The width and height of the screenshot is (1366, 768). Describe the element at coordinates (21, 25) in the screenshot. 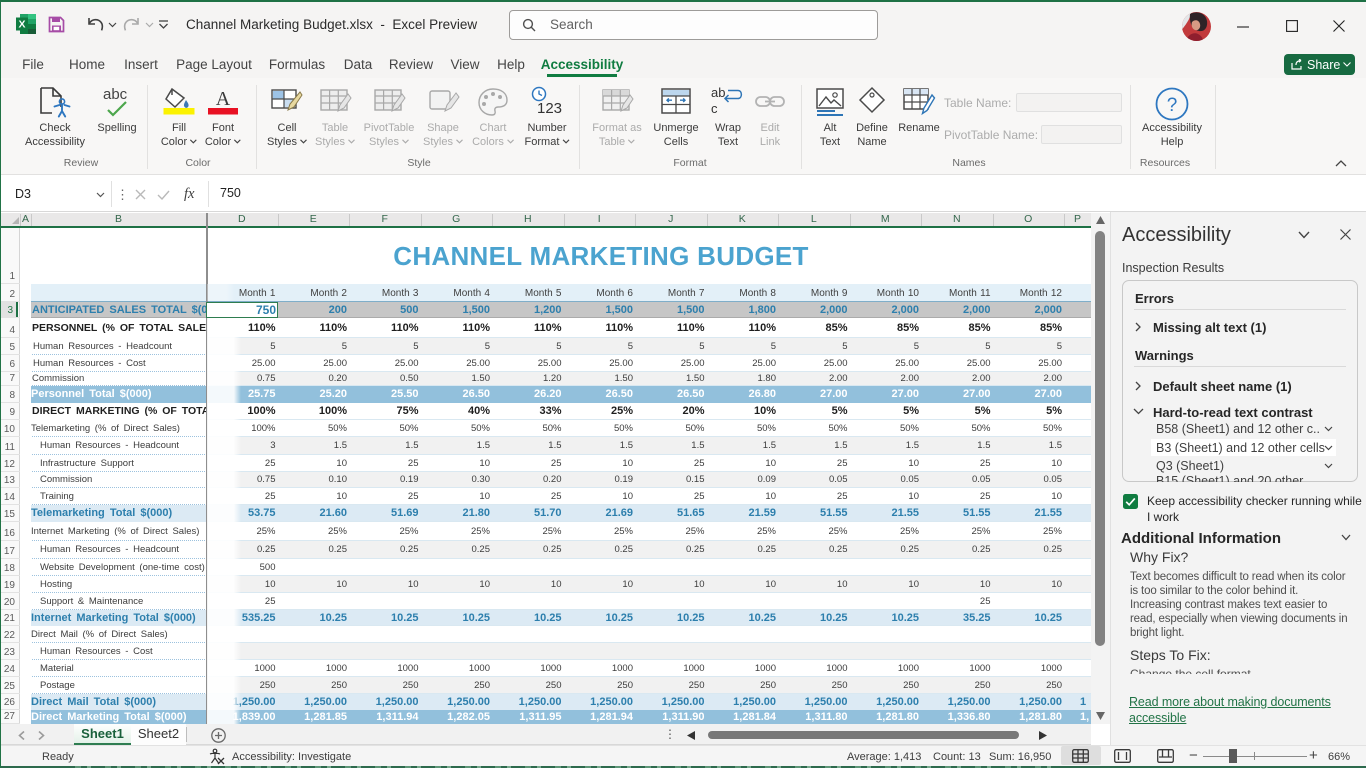

I see `svg-text: X` at that location.